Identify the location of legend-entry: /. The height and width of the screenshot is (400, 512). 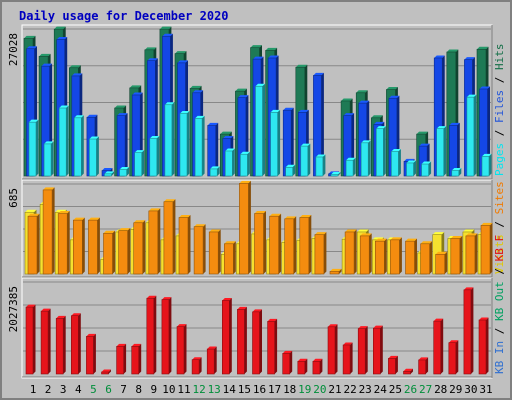
(499, 133).